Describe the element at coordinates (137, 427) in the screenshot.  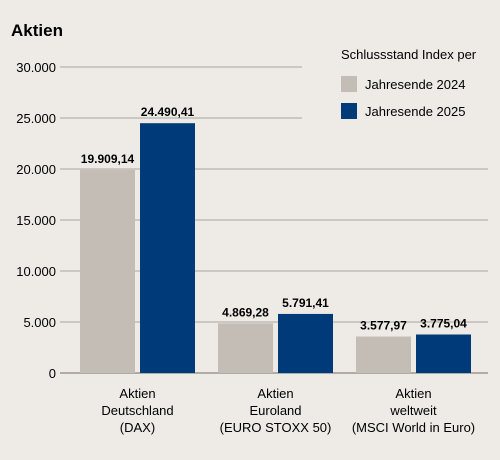
I see `category-label: (DAX)` at that location.